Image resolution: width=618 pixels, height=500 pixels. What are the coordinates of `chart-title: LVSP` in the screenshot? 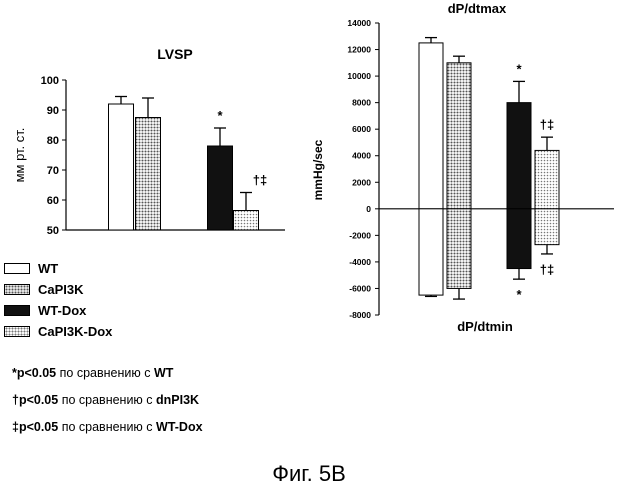 It's located at (175, 54).